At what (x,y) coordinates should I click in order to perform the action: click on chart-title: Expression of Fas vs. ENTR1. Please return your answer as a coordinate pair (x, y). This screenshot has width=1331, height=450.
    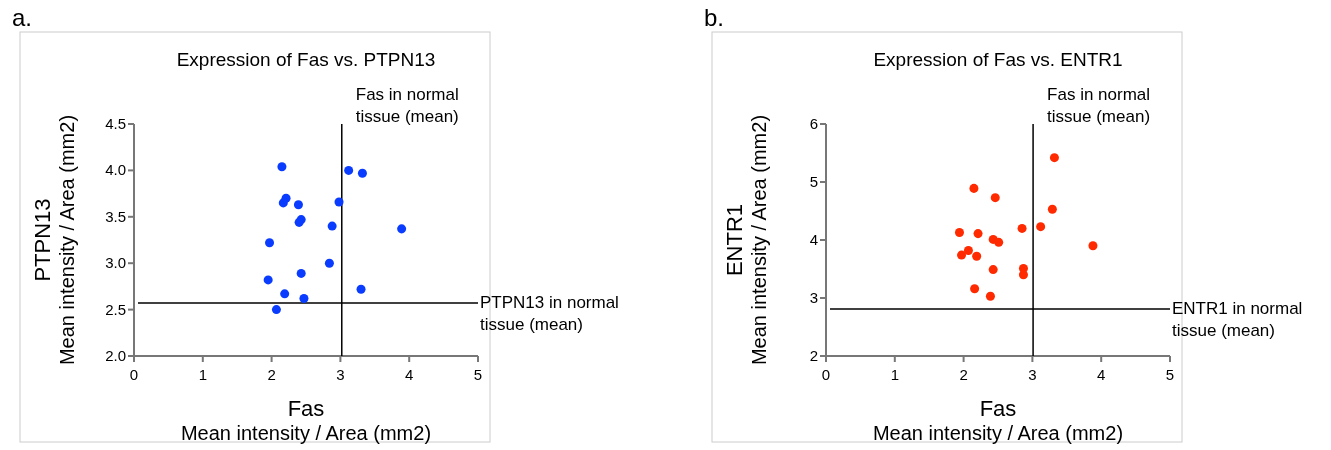
    Looking at the image, I should click on (998, 59).